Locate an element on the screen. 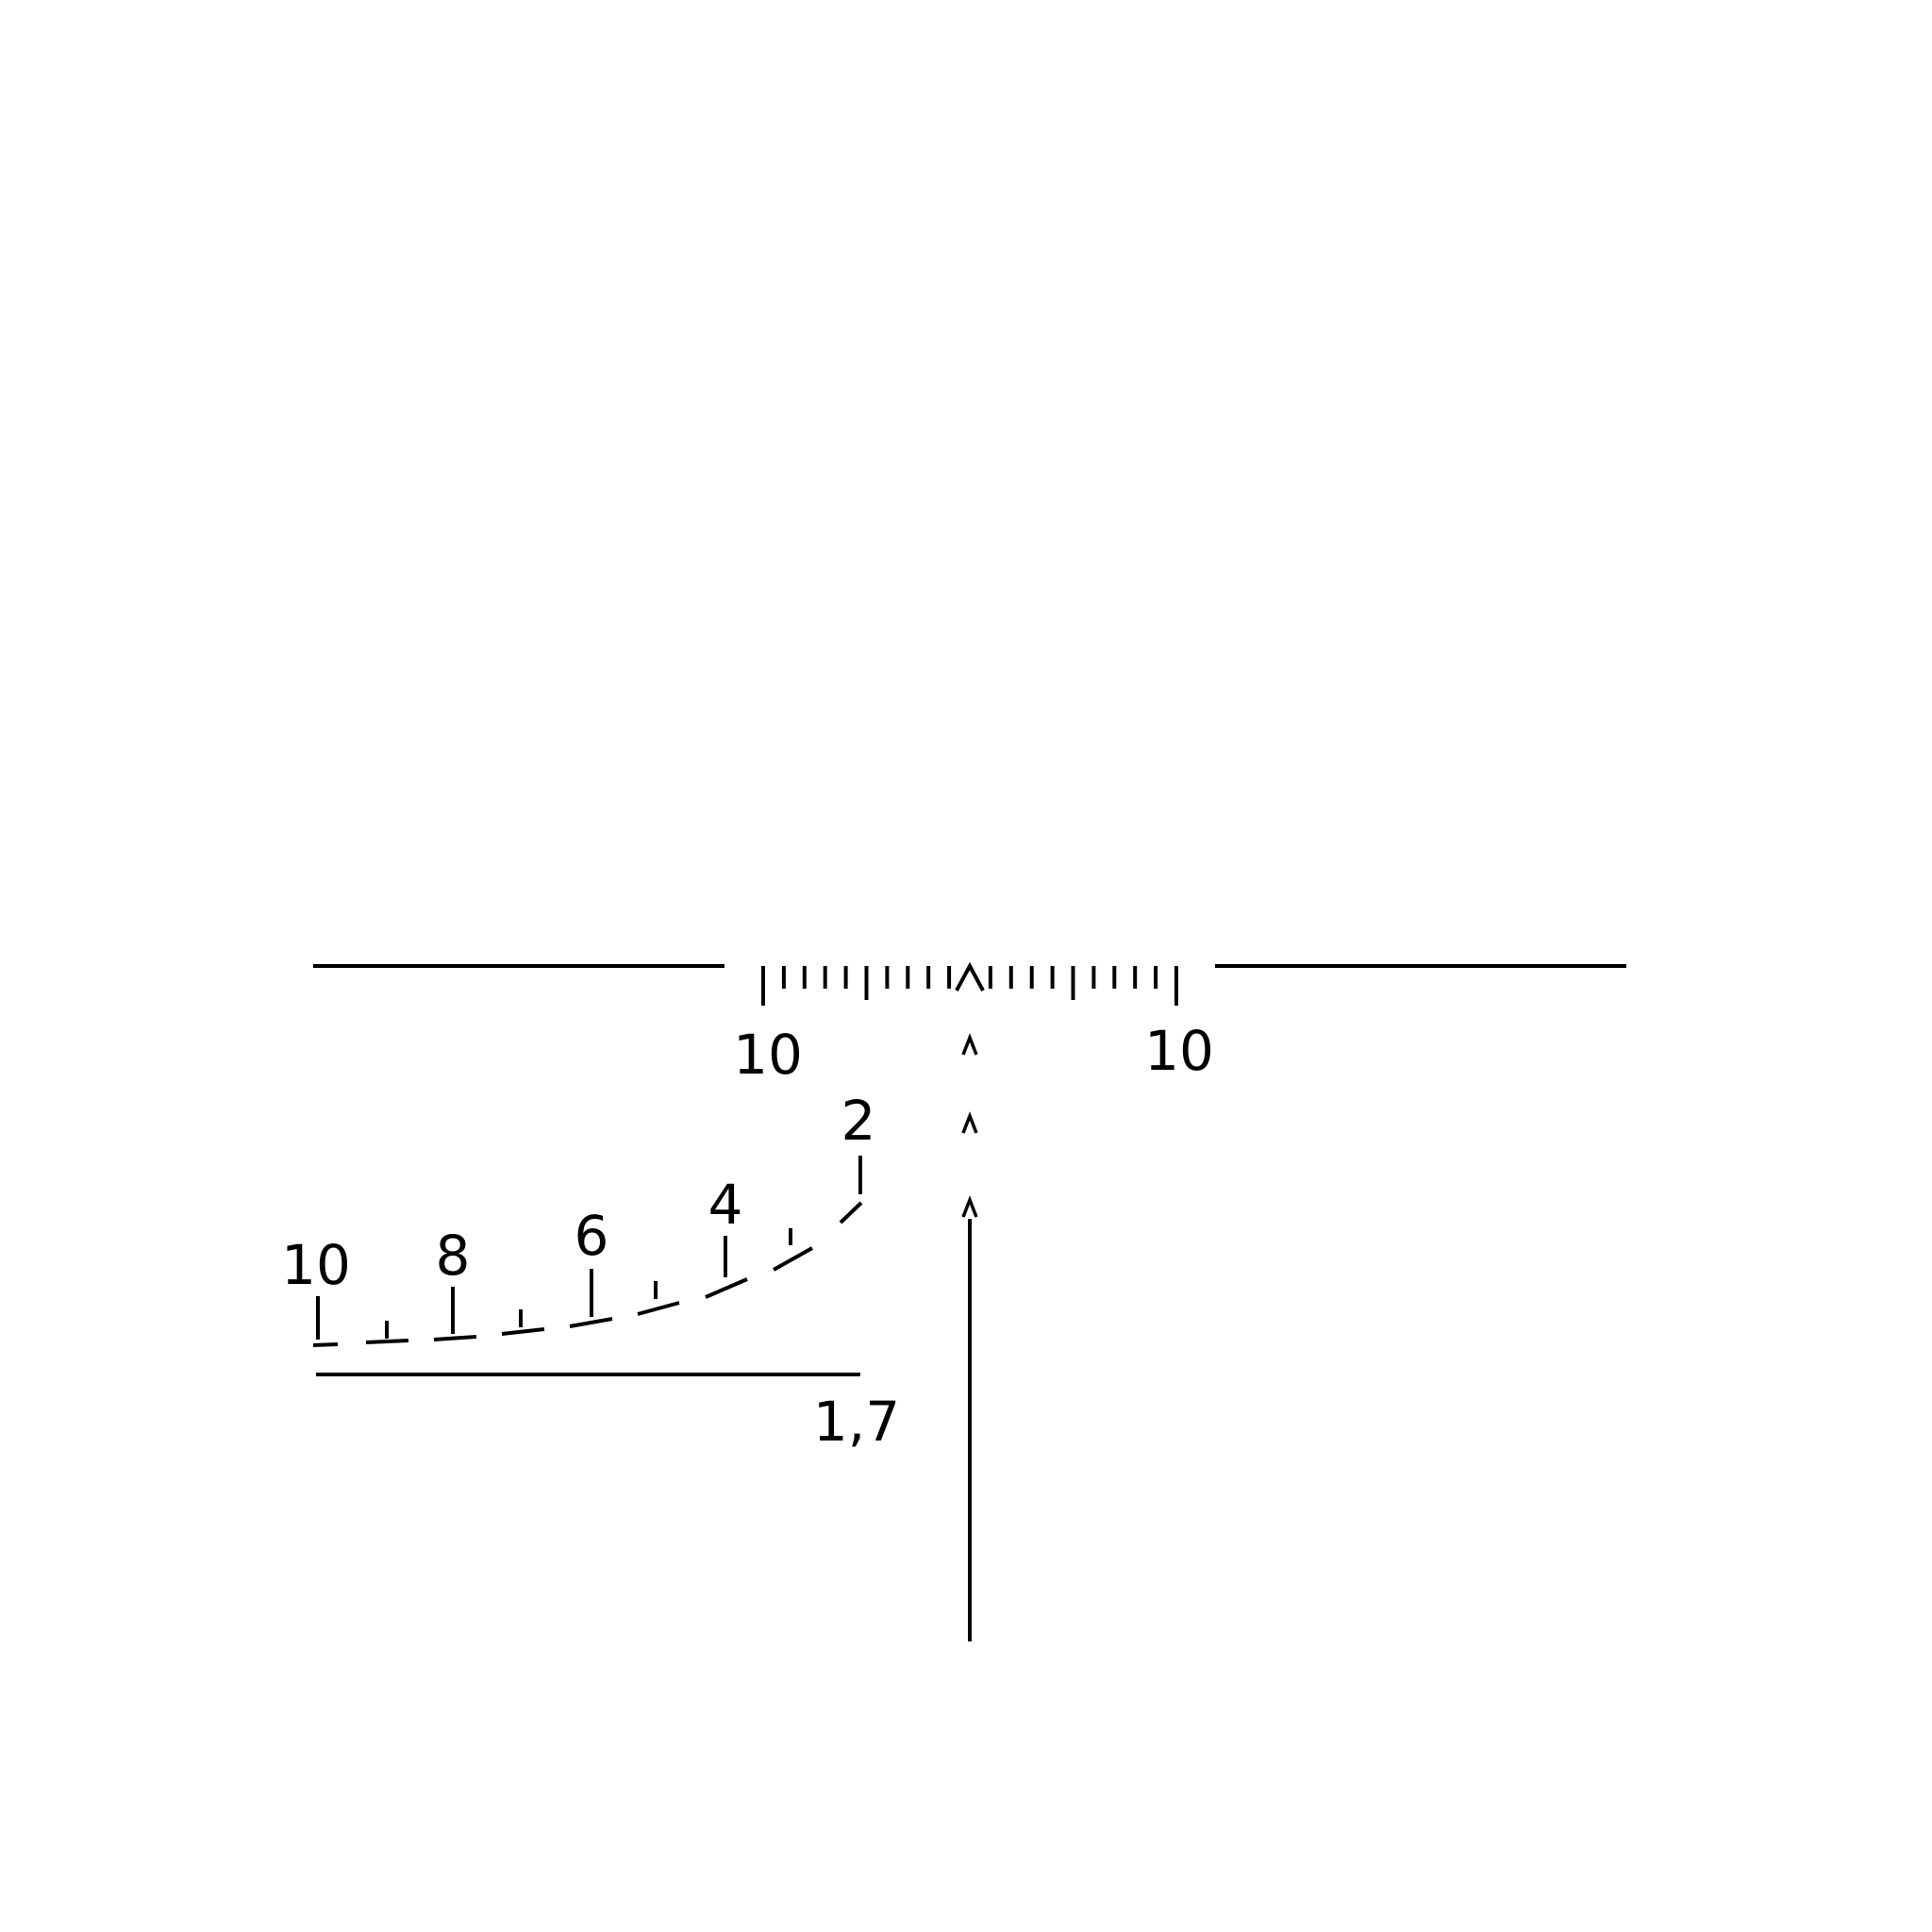 This screenshot has width=1932, height=1932. range-label-10: 10 is located at coordinates (316, 1265).